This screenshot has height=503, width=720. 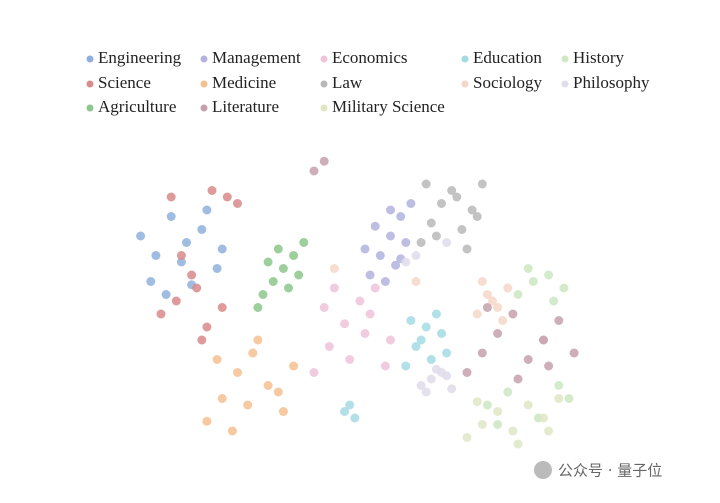 I want to click on legend-label: History, so click(x=599, y=57).